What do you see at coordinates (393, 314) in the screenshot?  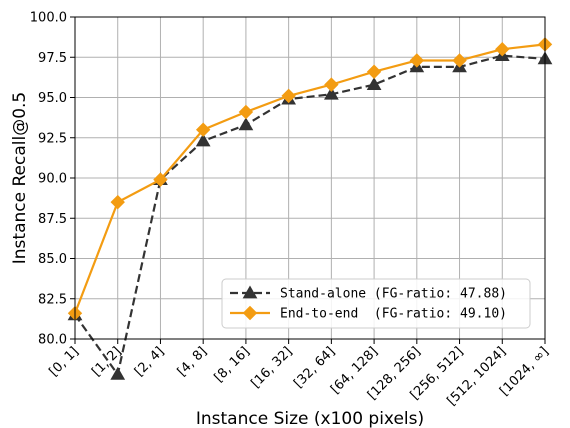 I see `legend-label: End-to-end (FG-ratio: 49.10)` at bounding box center [393, 314].